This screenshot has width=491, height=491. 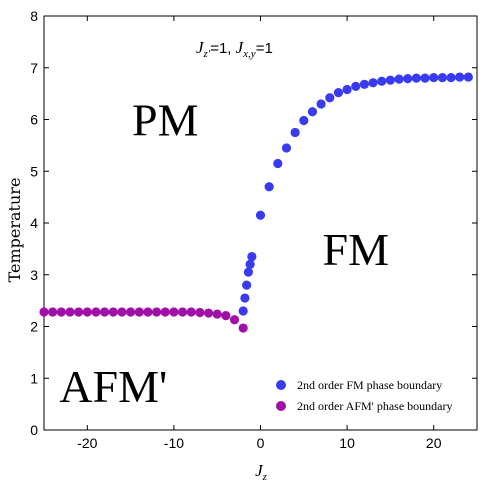 I want to click on region-label-afm: AFM', so click(x=113, y=386).